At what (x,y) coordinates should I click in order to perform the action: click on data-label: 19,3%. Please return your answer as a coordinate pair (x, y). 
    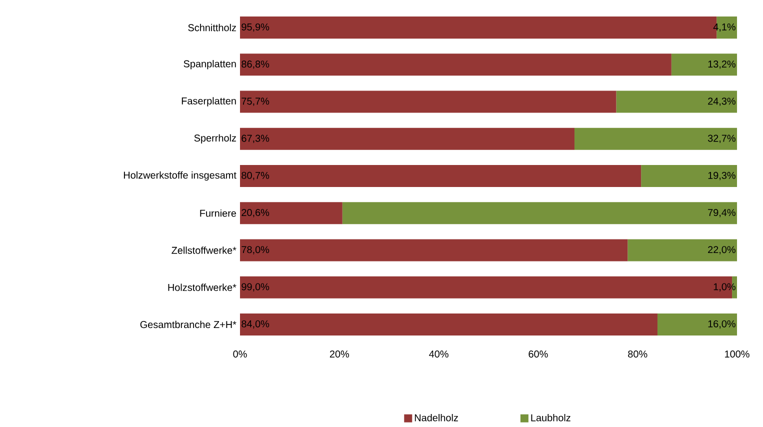
    Looking at the image, I should click on (722, 176).